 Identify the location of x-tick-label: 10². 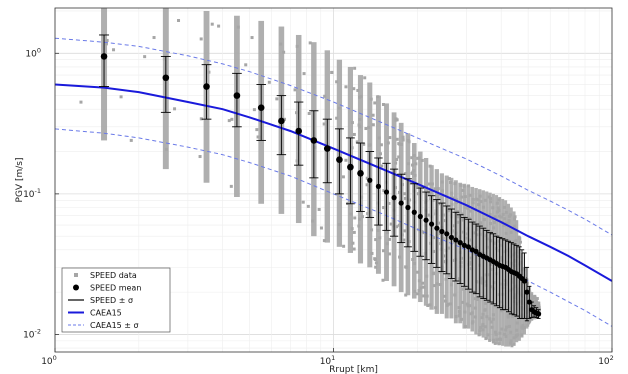
(606, 360).